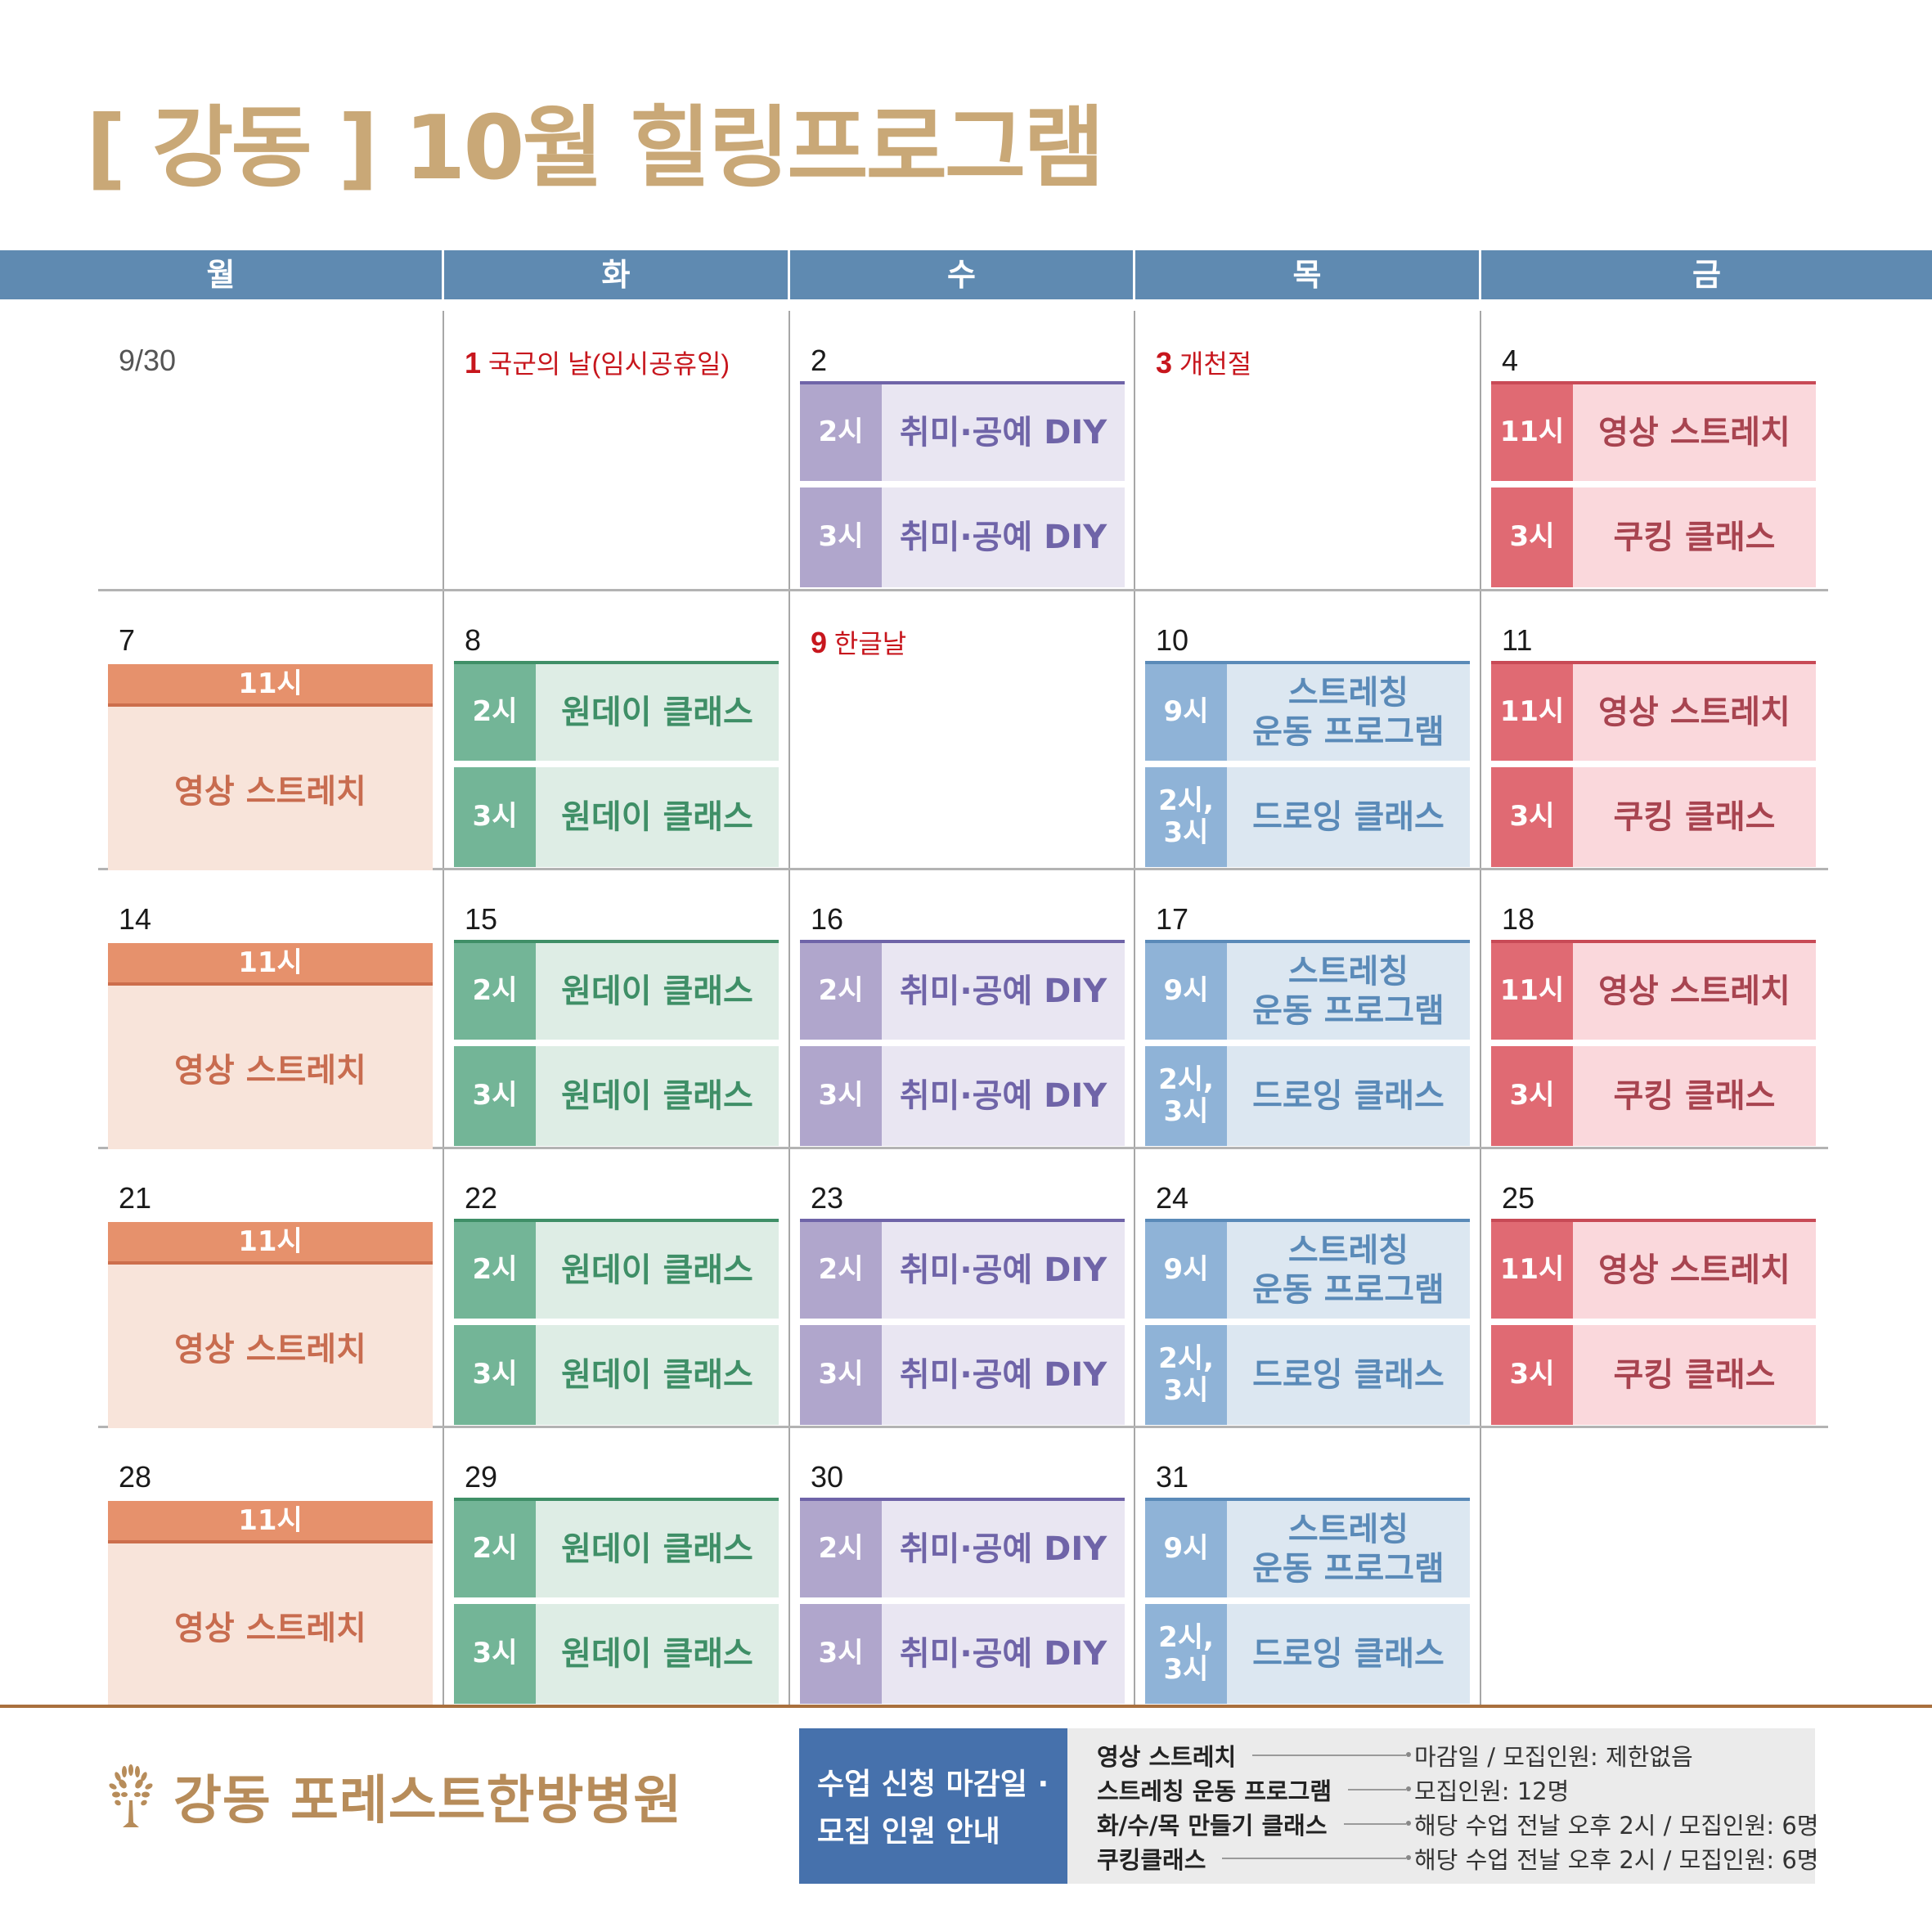 Image resolution: width=1932 pixels, height=1932 pixels. What do you see at coordinates (128, 640) in the screenshot?
I see `day-number: 7` at bounding box center [128, 640].